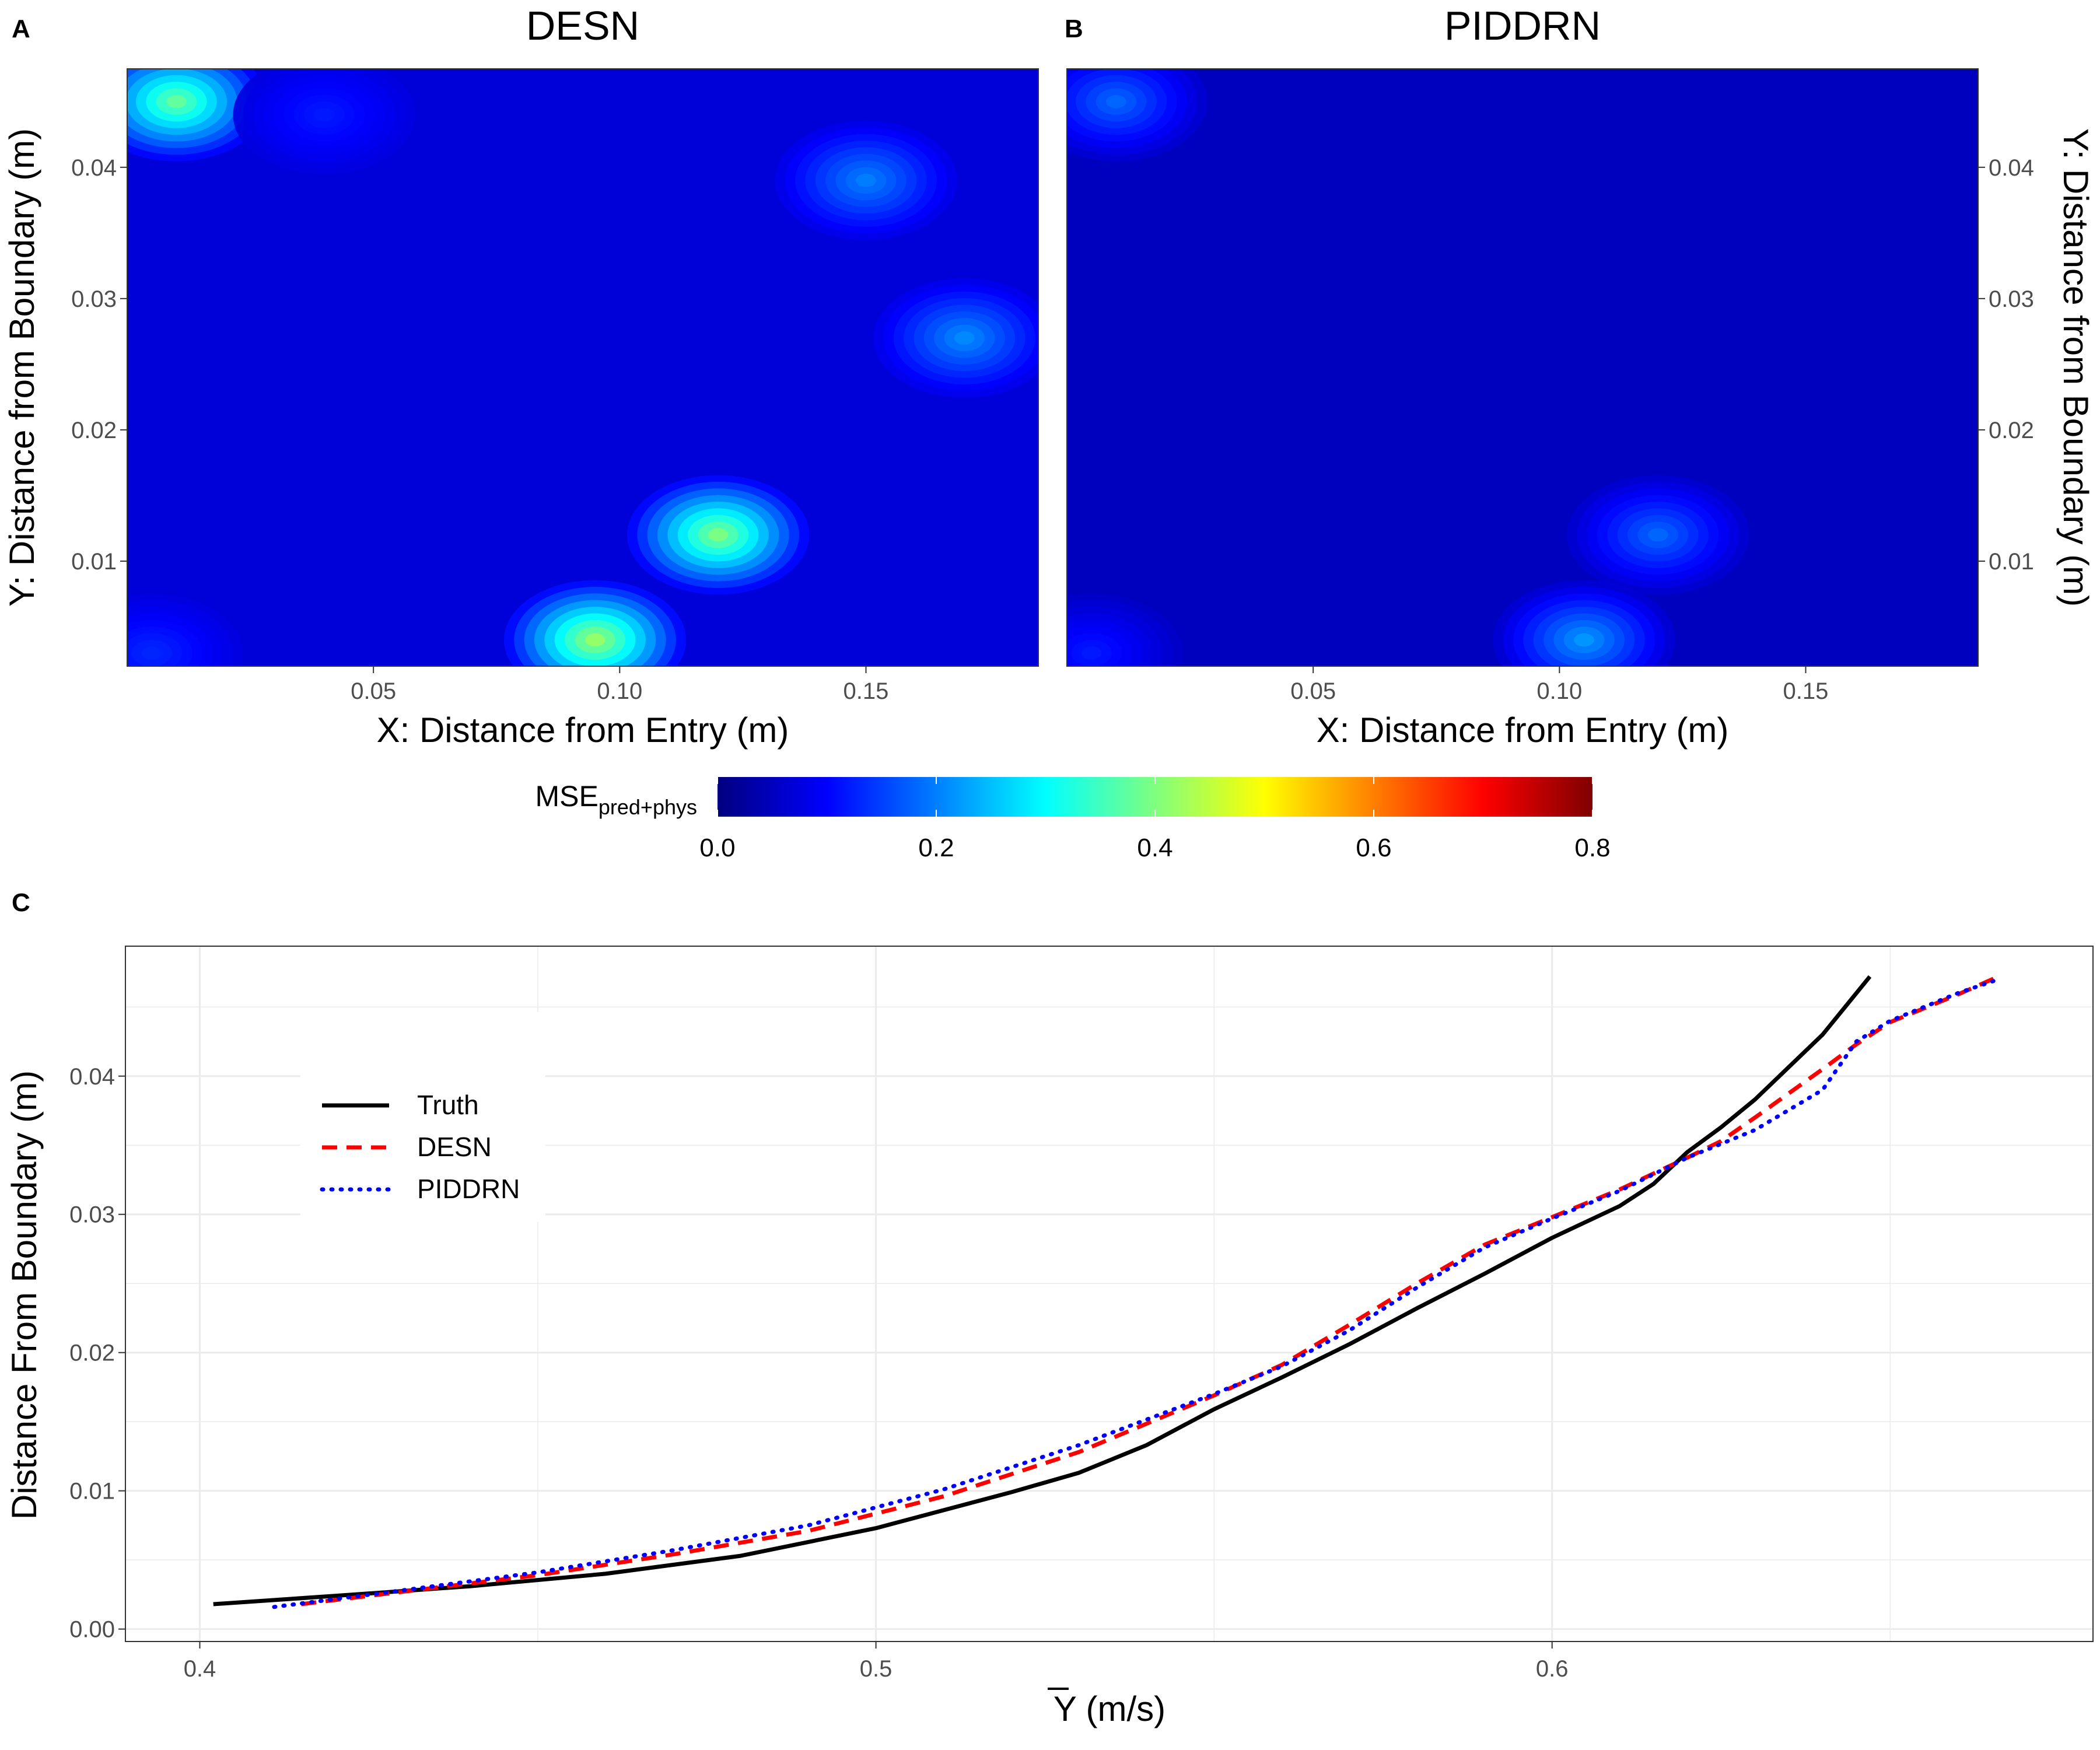  What do you see at coordinates (21, 902) in the screenshot?
I see `panel-label-c: C` at bounding box center [21, 902].